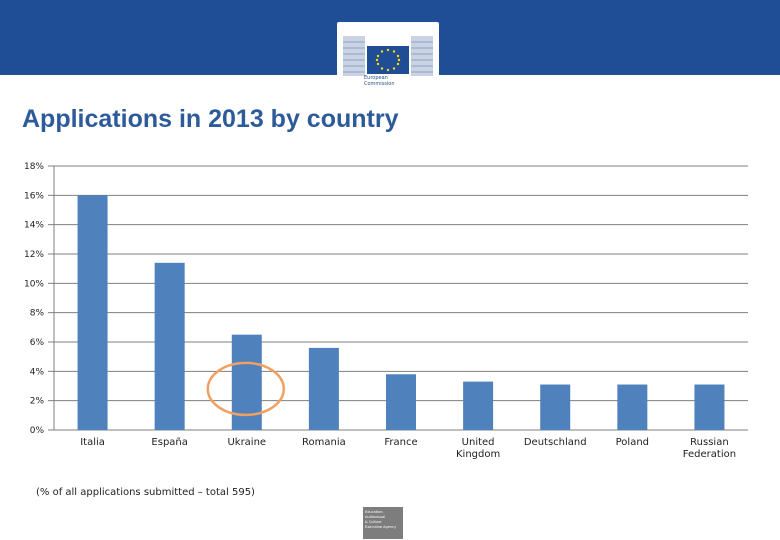 The width and height of the screenshot is (780, 540). Describe the element at coordinates (92, 442) in the screenshot. I see `x-tick-label: Italia` at that location.